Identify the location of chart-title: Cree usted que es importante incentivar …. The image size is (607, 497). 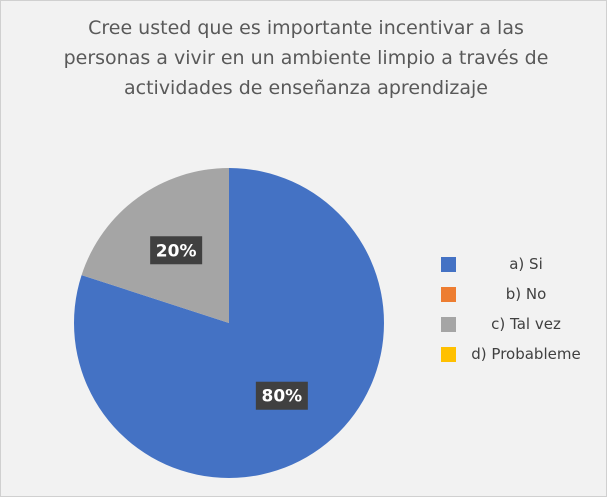
(306, 58).